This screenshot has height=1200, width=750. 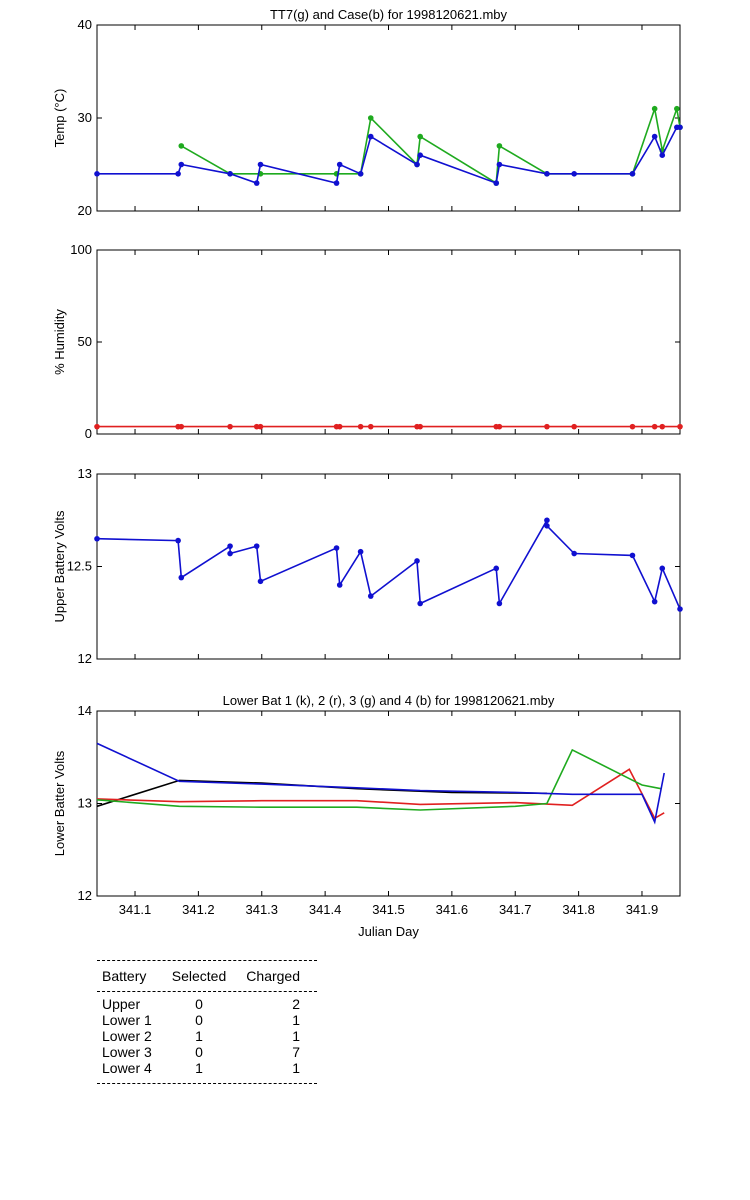 What do you see at coordinates (88, 433) in the screenshot?
I see `y-tick-label: 0` at bounding box center [88, 433].